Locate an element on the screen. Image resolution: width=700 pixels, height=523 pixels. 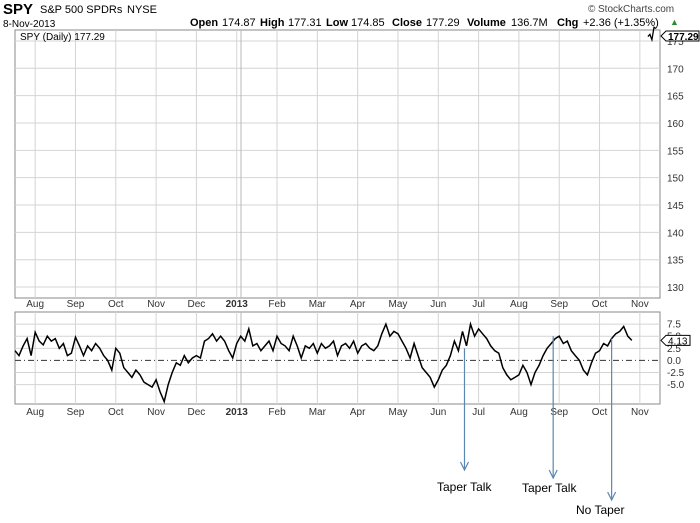
price-tick-label: 165 is located at coordinates (675, 97).